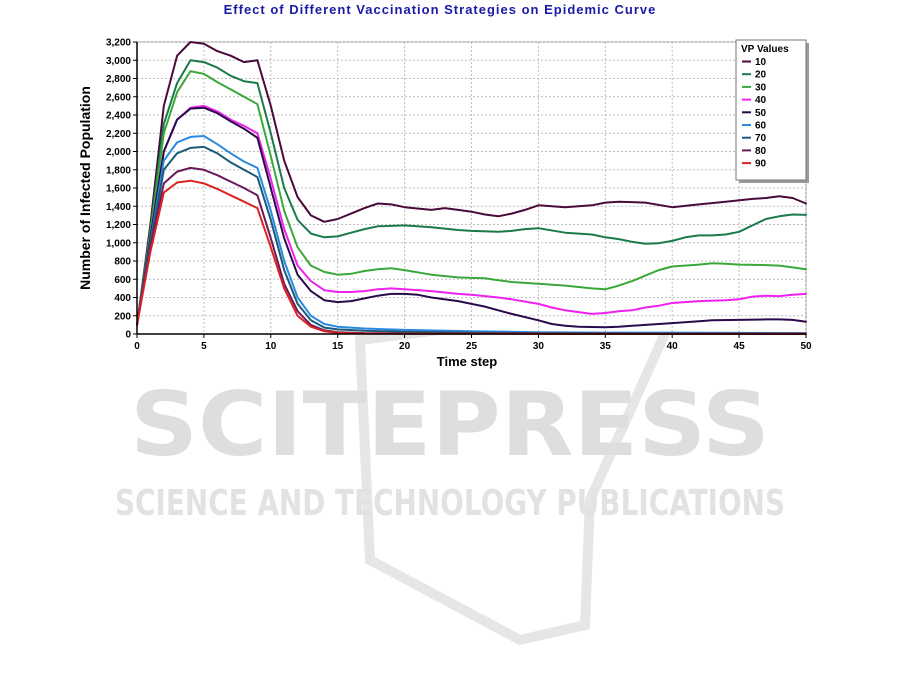  I want to click on y-tick-label: 2,200, so click(118, 134).